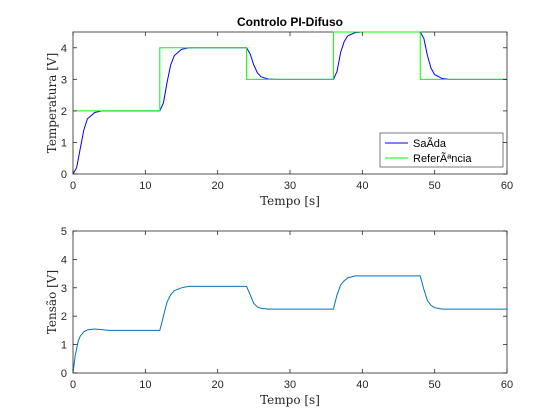  Describe the element at coordinates (290, 22) in the screenshot. I see `top-axes-title: Controlo PI-Difuso` at that location.